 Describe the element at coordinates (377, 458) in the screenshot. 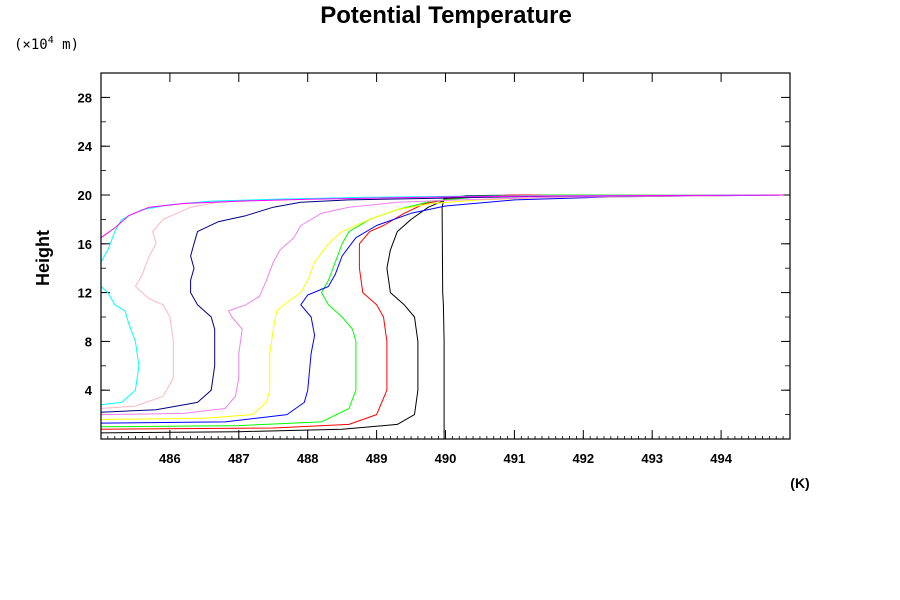

I see `x-tick-label: 489` at that location.